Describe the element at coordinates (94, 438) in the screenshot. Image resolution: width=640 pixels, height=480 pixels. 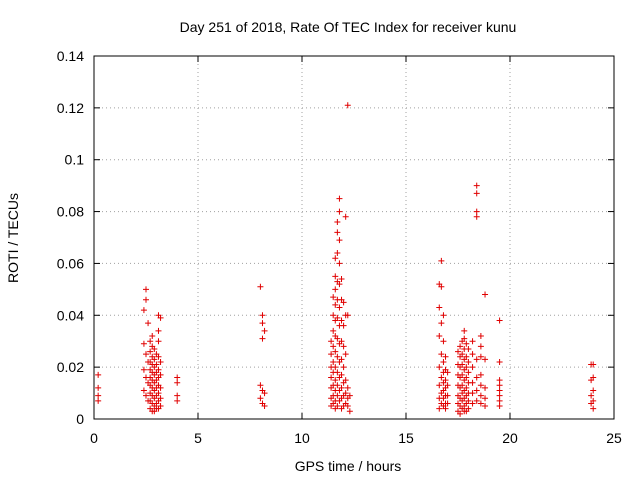
I see `x-tick-label: 0` at that location.